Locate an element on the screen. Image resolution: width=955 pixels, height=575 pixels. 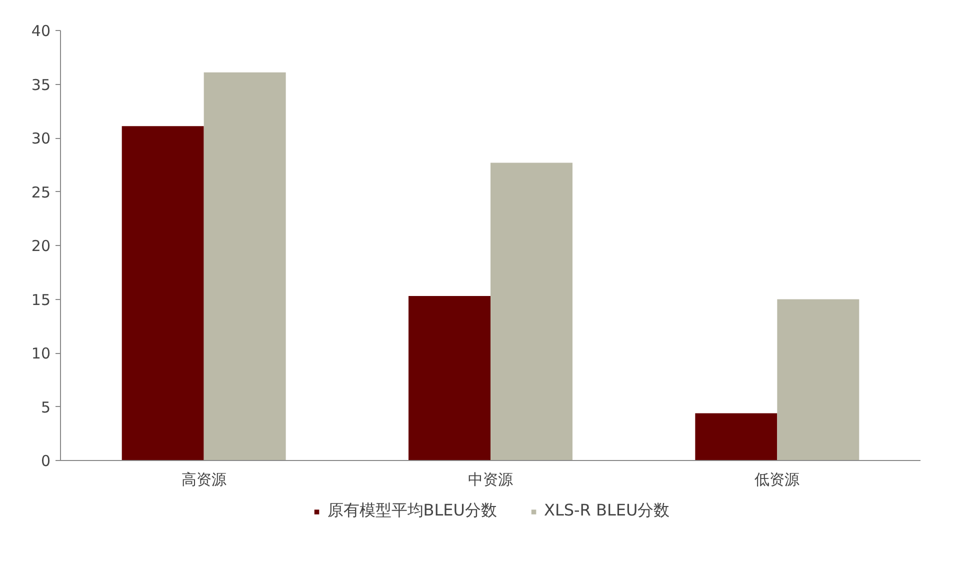
x-tick-label: 高资源 is located at coordinates (203, 479).